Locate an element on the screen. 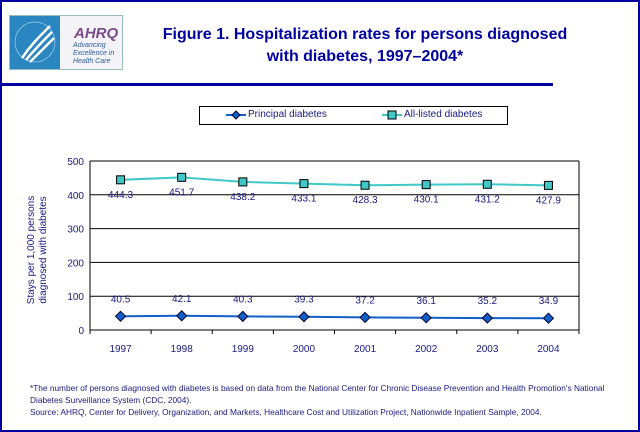 This screenshot has height=432, width=640. y-tick-label: 500 is located at coordinates (75, 162).